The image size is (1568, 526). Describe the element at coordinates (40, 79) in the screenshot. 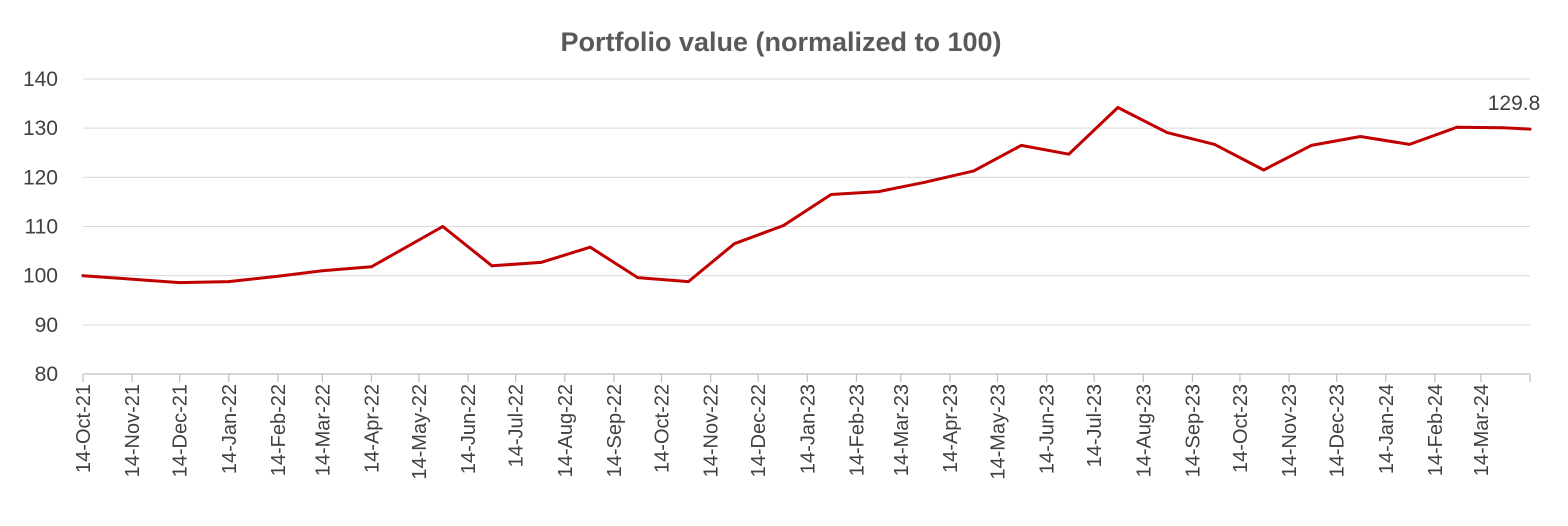

I see `y-tick-label: 140` at that location.